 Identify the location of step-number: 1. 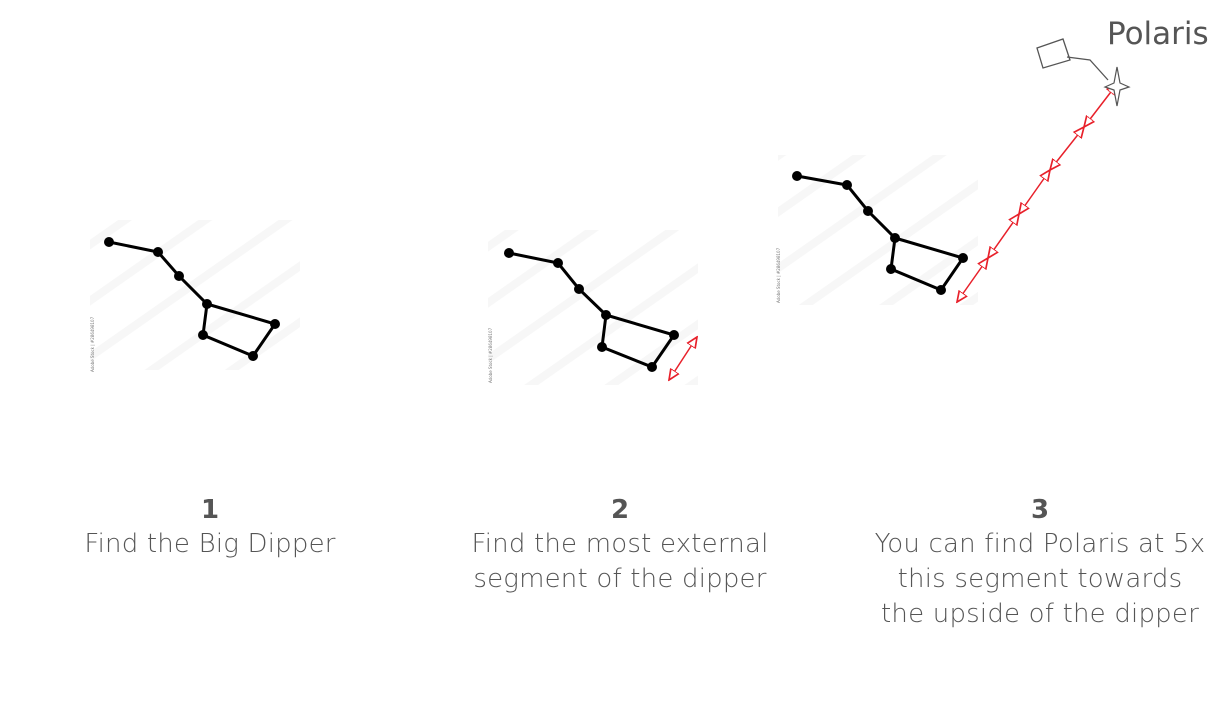
(210, 510).